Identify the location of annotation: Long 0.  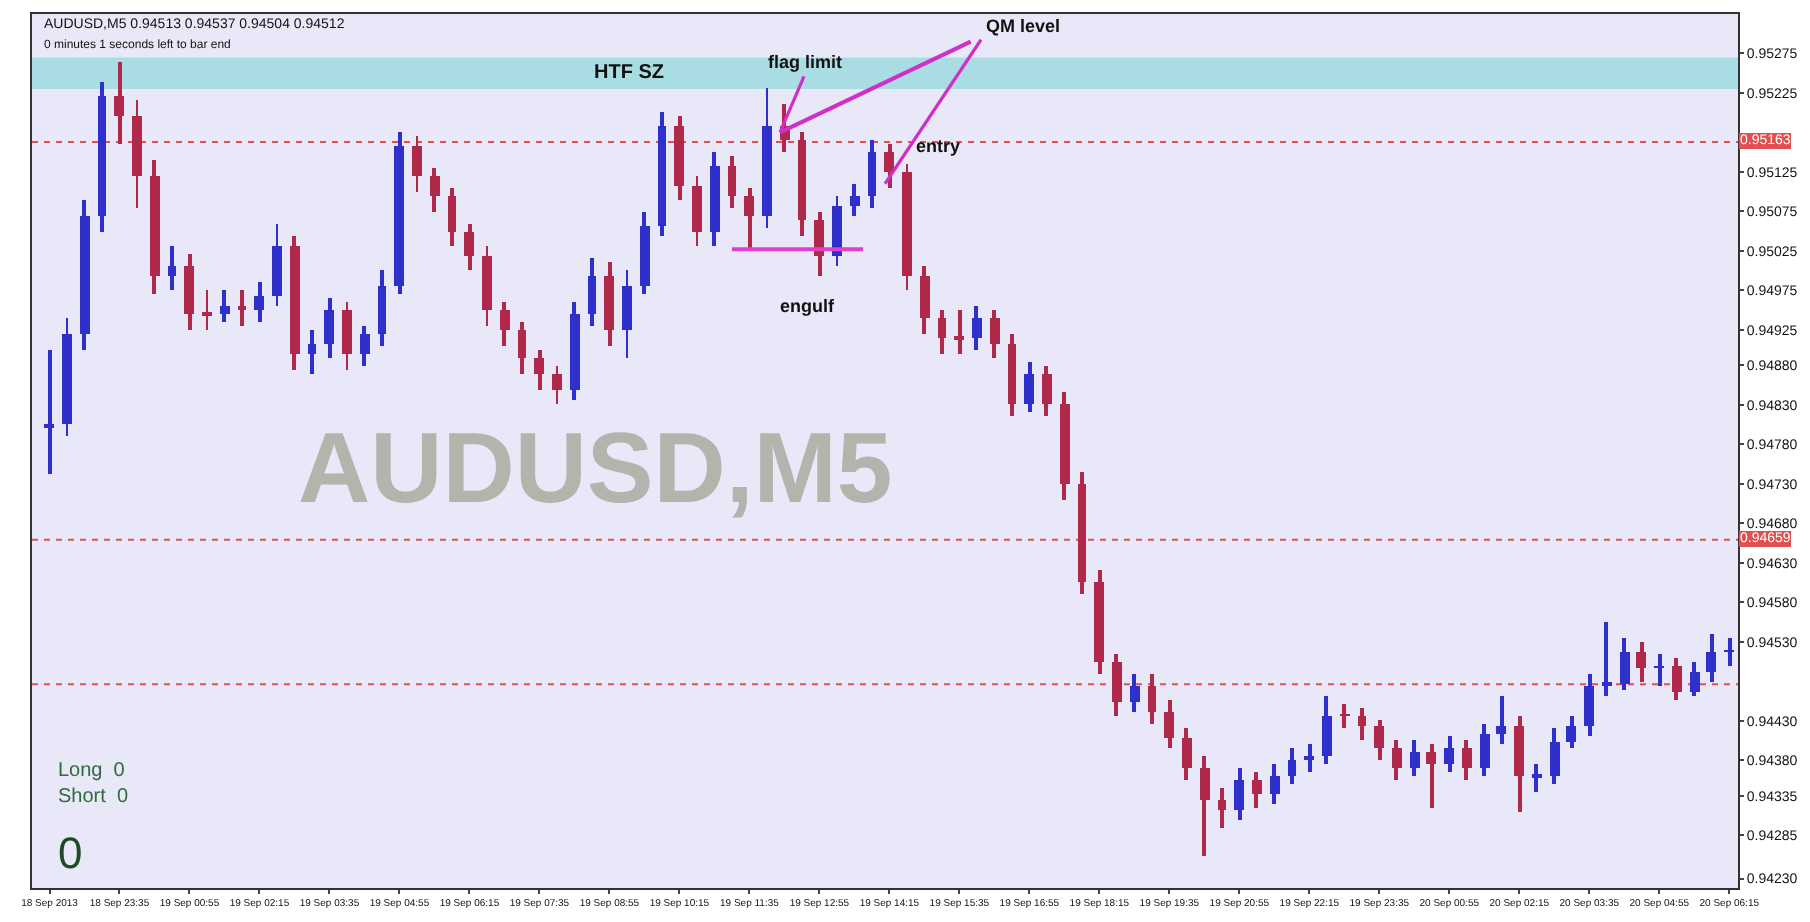
(92, 771).